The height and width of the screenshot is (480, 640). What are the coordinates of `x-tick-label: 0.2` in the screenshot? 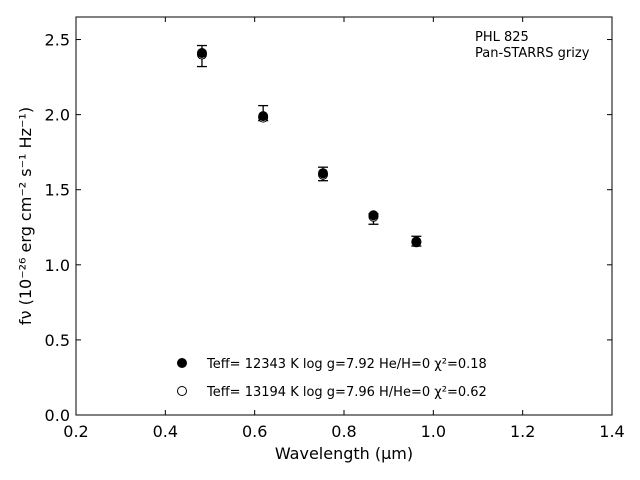 It's located at (75, 431).